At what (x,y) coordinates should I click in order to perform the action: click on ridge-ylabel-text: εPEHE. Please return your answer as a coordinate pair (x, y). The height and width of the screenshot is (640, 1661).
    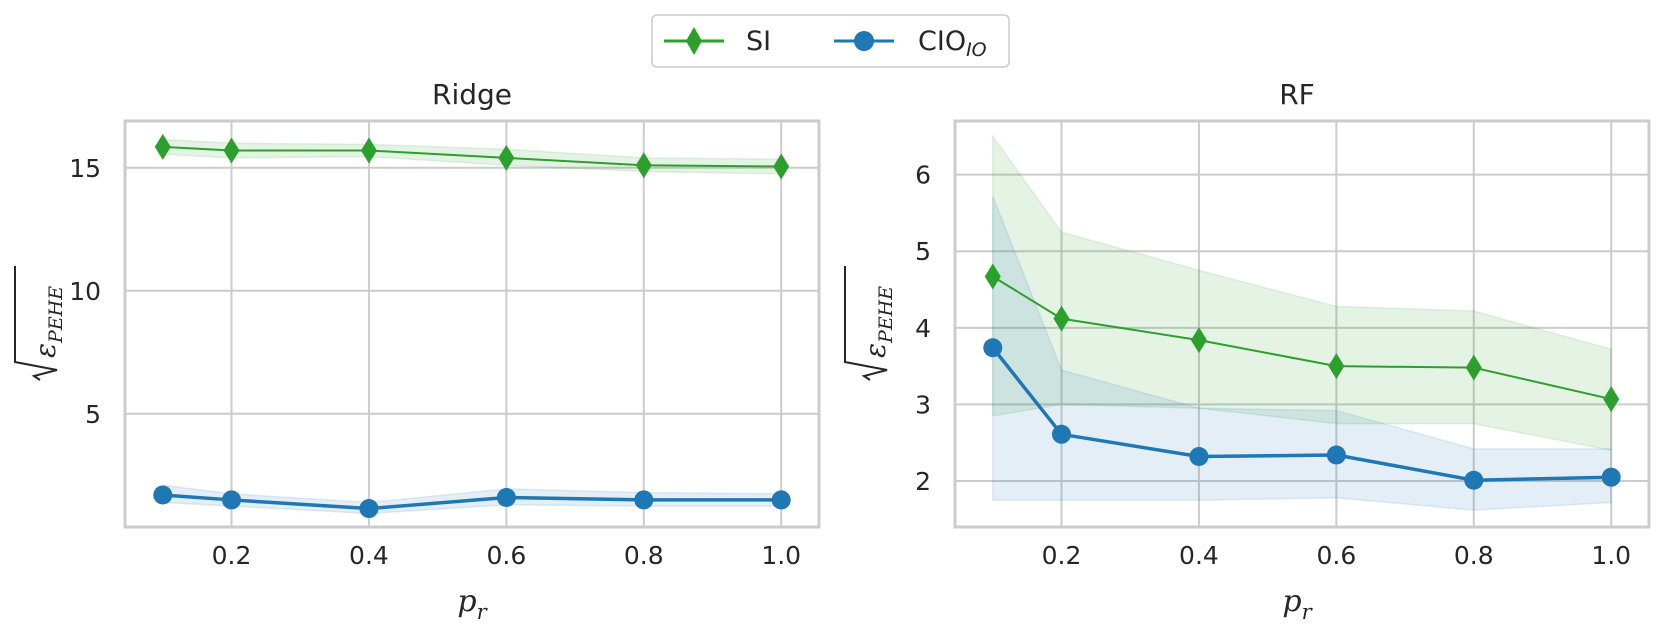
    Looking at the image, I should click on (48, 322).